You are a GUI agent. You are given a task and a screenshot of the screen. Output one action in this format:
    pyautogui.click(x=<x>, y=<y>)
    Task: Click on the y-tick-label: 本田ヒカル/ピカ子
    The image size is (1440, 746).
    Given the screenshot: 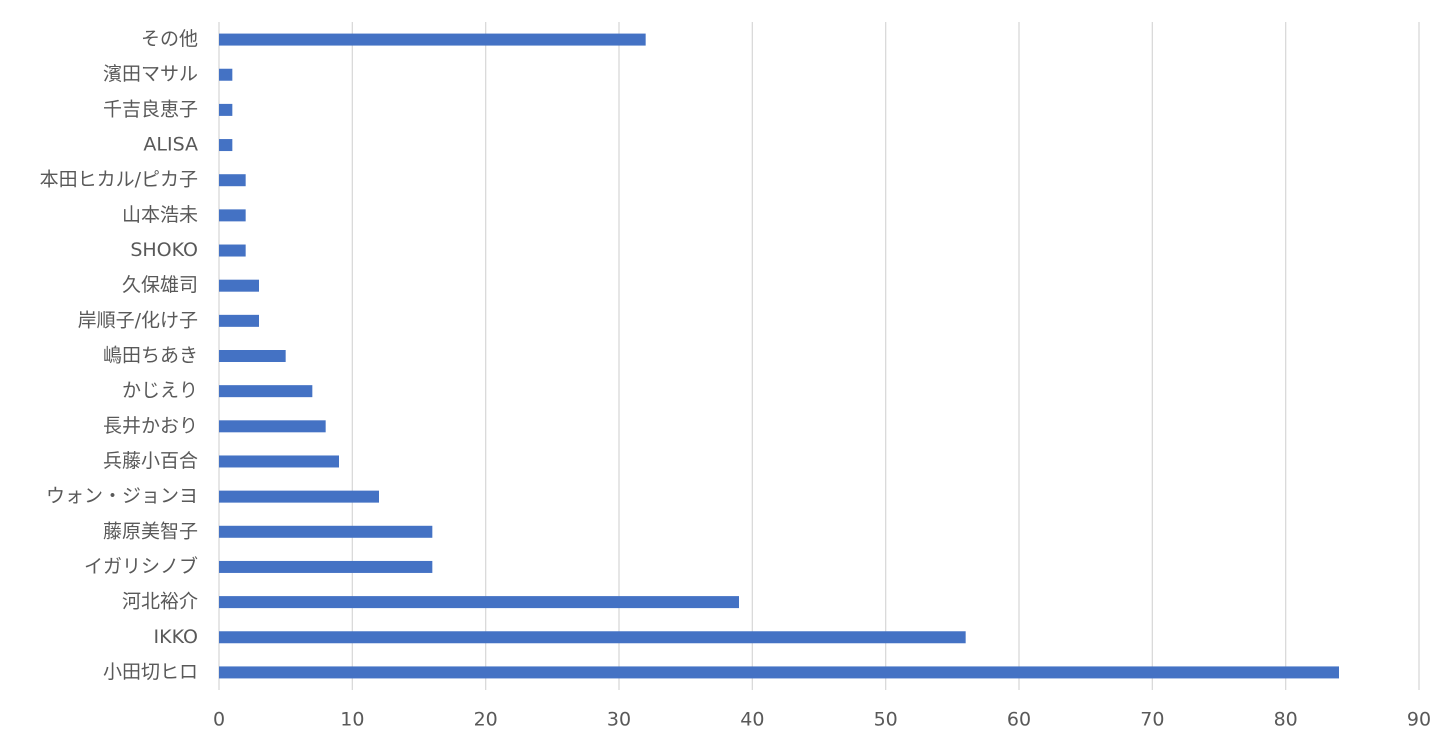 What is the action you would take?
    pyautogui.click(x=119, y=180)
    